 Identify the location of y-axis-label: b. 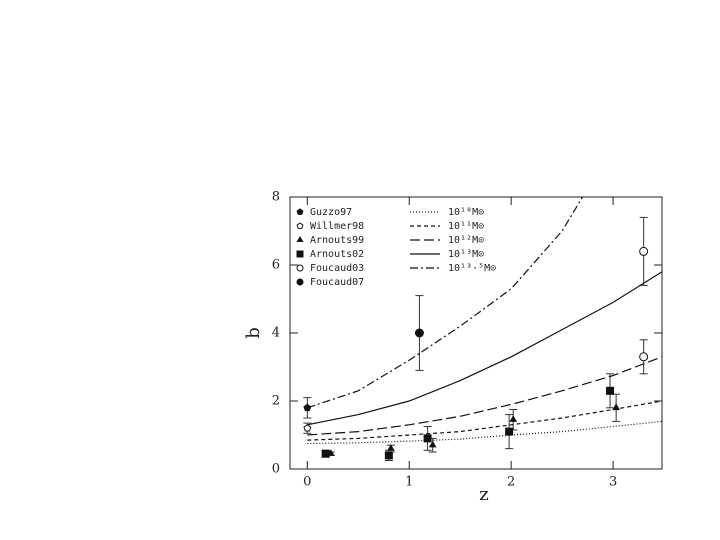
(253, 333).